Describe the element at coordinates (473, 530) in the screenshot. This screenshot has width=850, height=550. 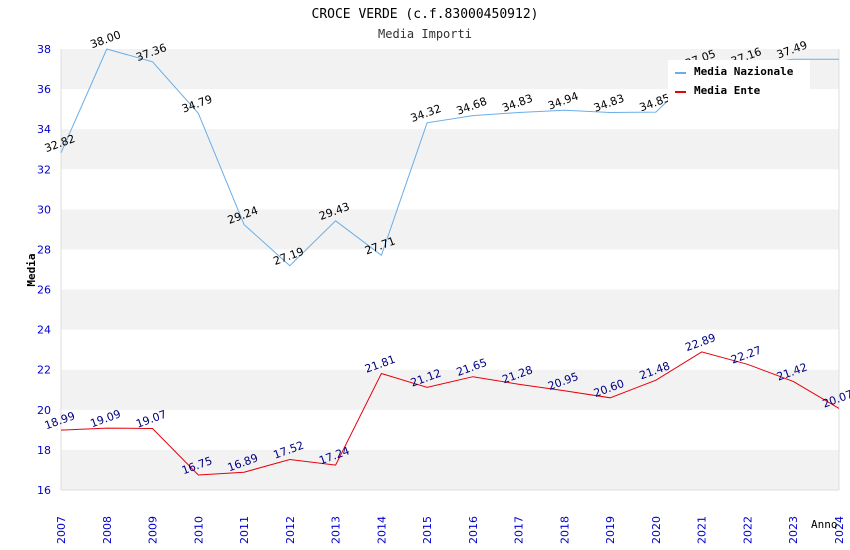
I see `x-tick-label: 2016` at that location.